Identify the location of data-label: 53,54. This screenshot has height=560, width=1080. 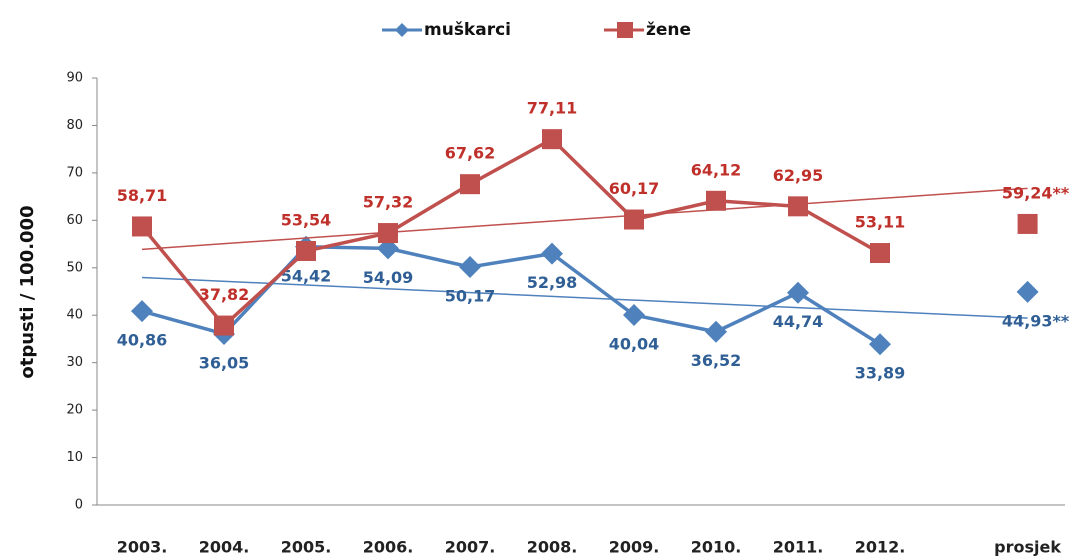
(306, 219).